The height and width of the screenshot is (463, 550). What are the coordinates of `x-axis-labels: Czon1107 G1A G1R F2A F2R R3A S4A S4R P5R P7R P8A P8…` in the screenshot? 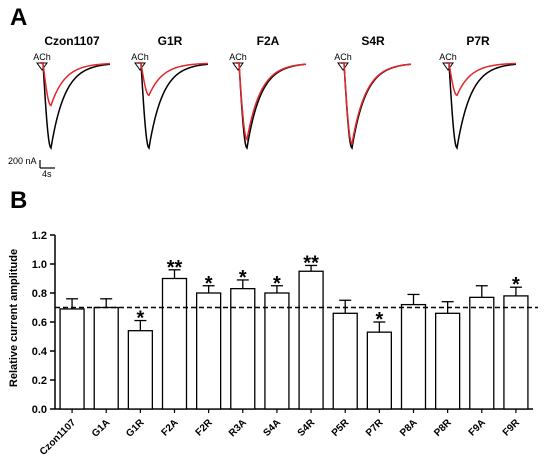 It's located at (280, 433).